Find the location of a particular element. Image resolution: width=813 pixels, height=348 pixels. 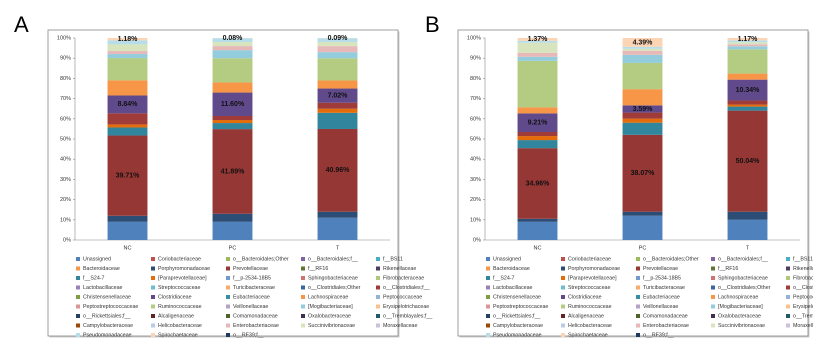

data-label: 38.07% is located at coordinates (643, 173).